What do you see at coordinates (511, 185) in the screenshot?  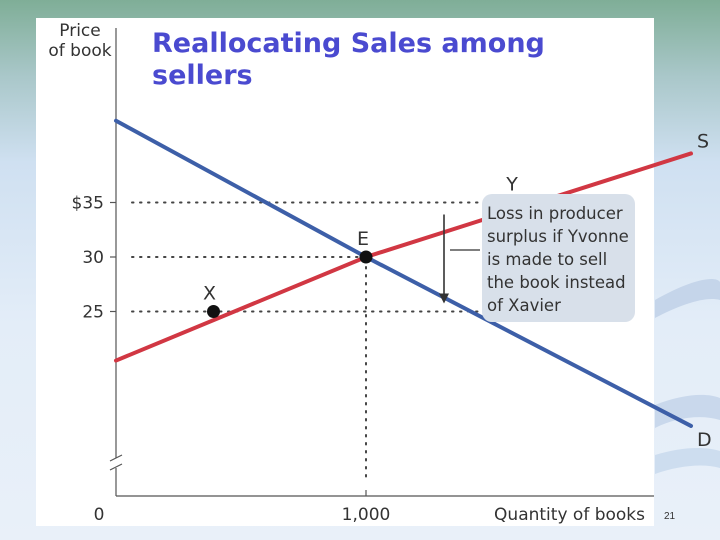 I see `point-label-y: Y` at bounding box center [511, 185].